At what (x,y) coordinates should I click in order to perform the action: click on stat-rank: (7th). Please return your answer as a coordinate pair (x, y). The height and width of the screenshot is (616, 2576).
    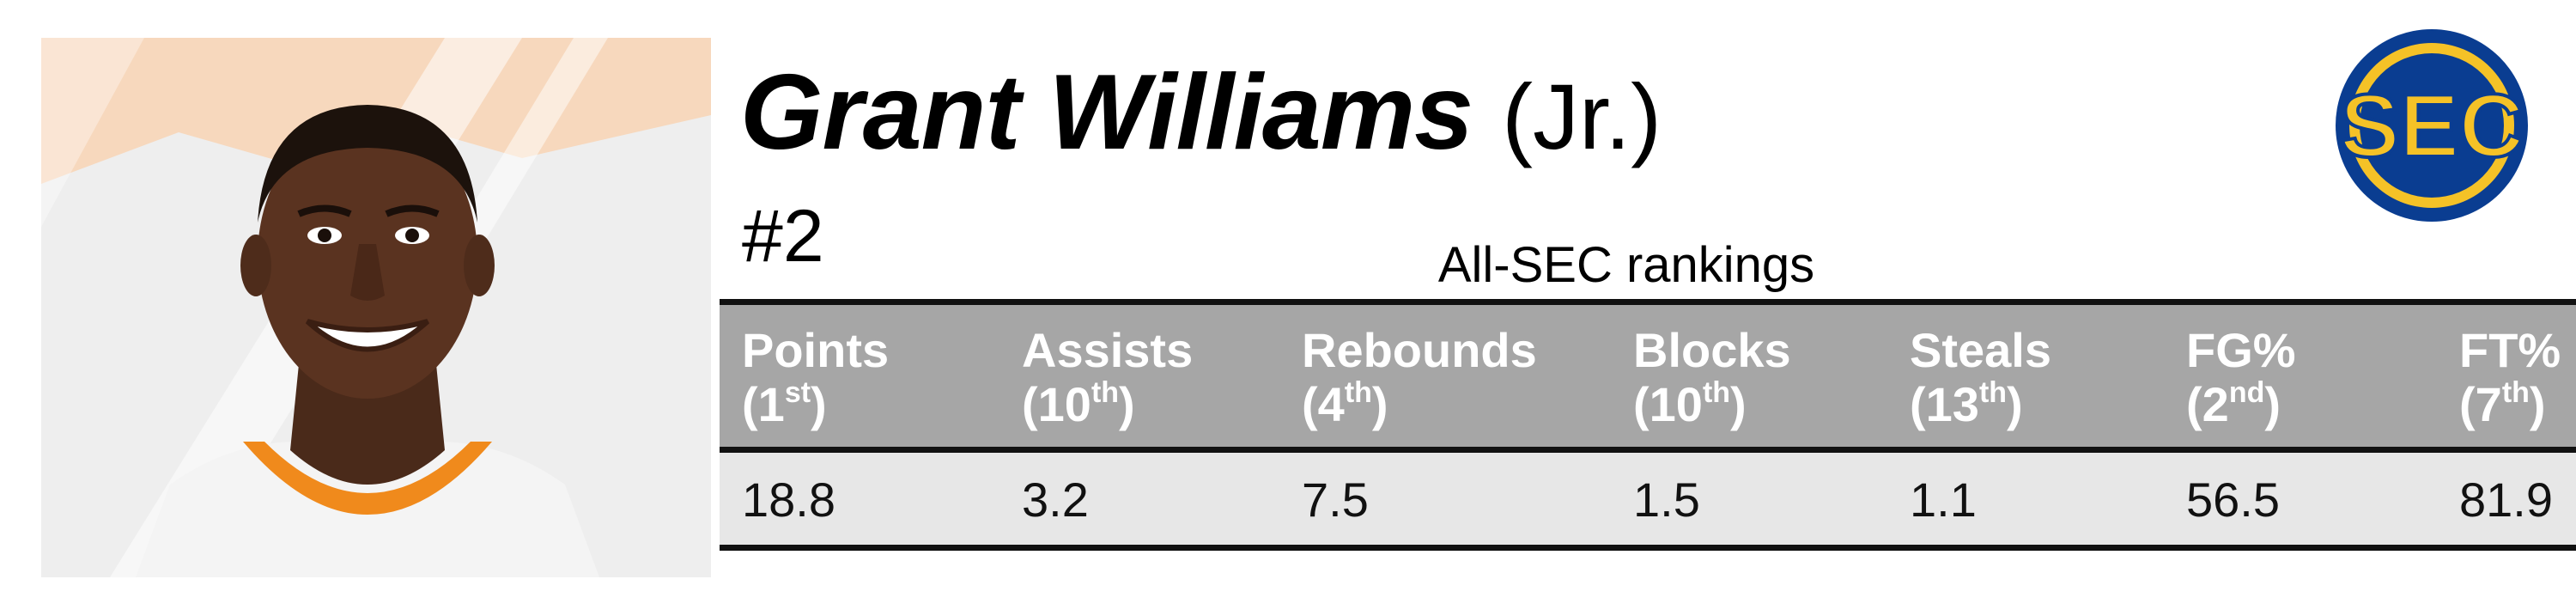
    Looking at the image, I should click on (2502, 403).